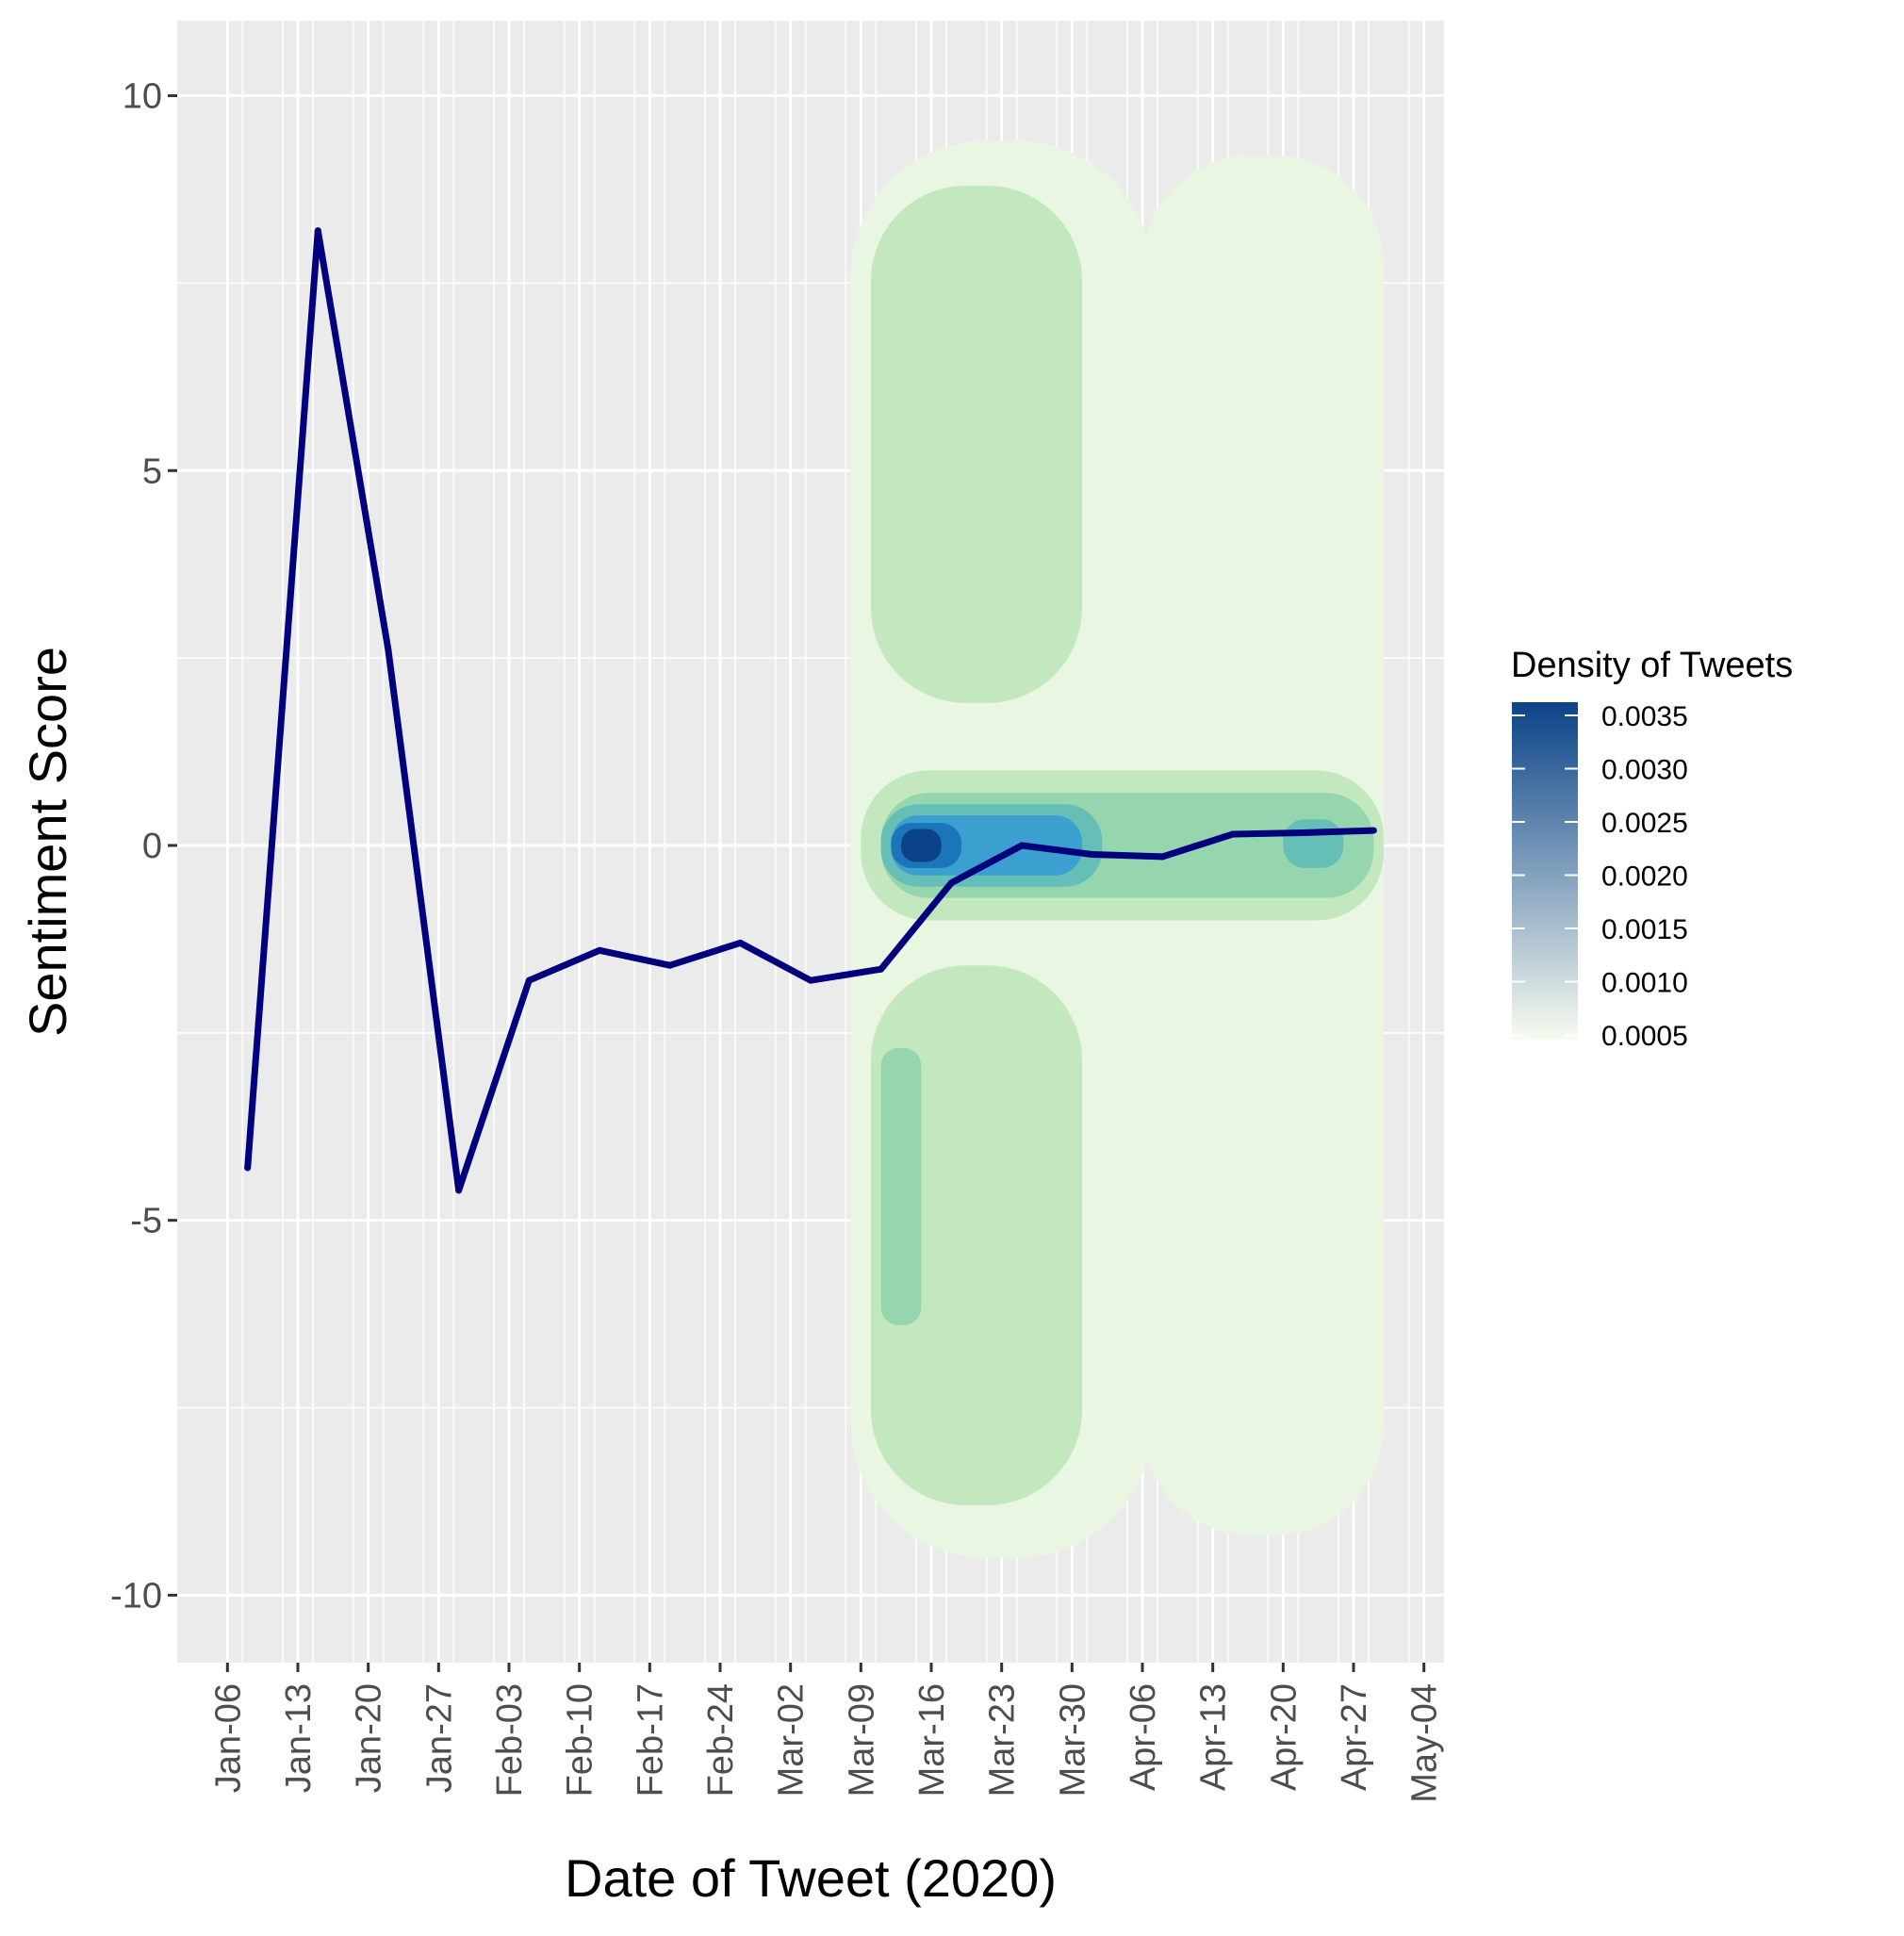  What do you see at coordinates (932, 1740) in the screenshot?
I see `x-tick-label: Mar-16` at bounding box center [932, 1740].